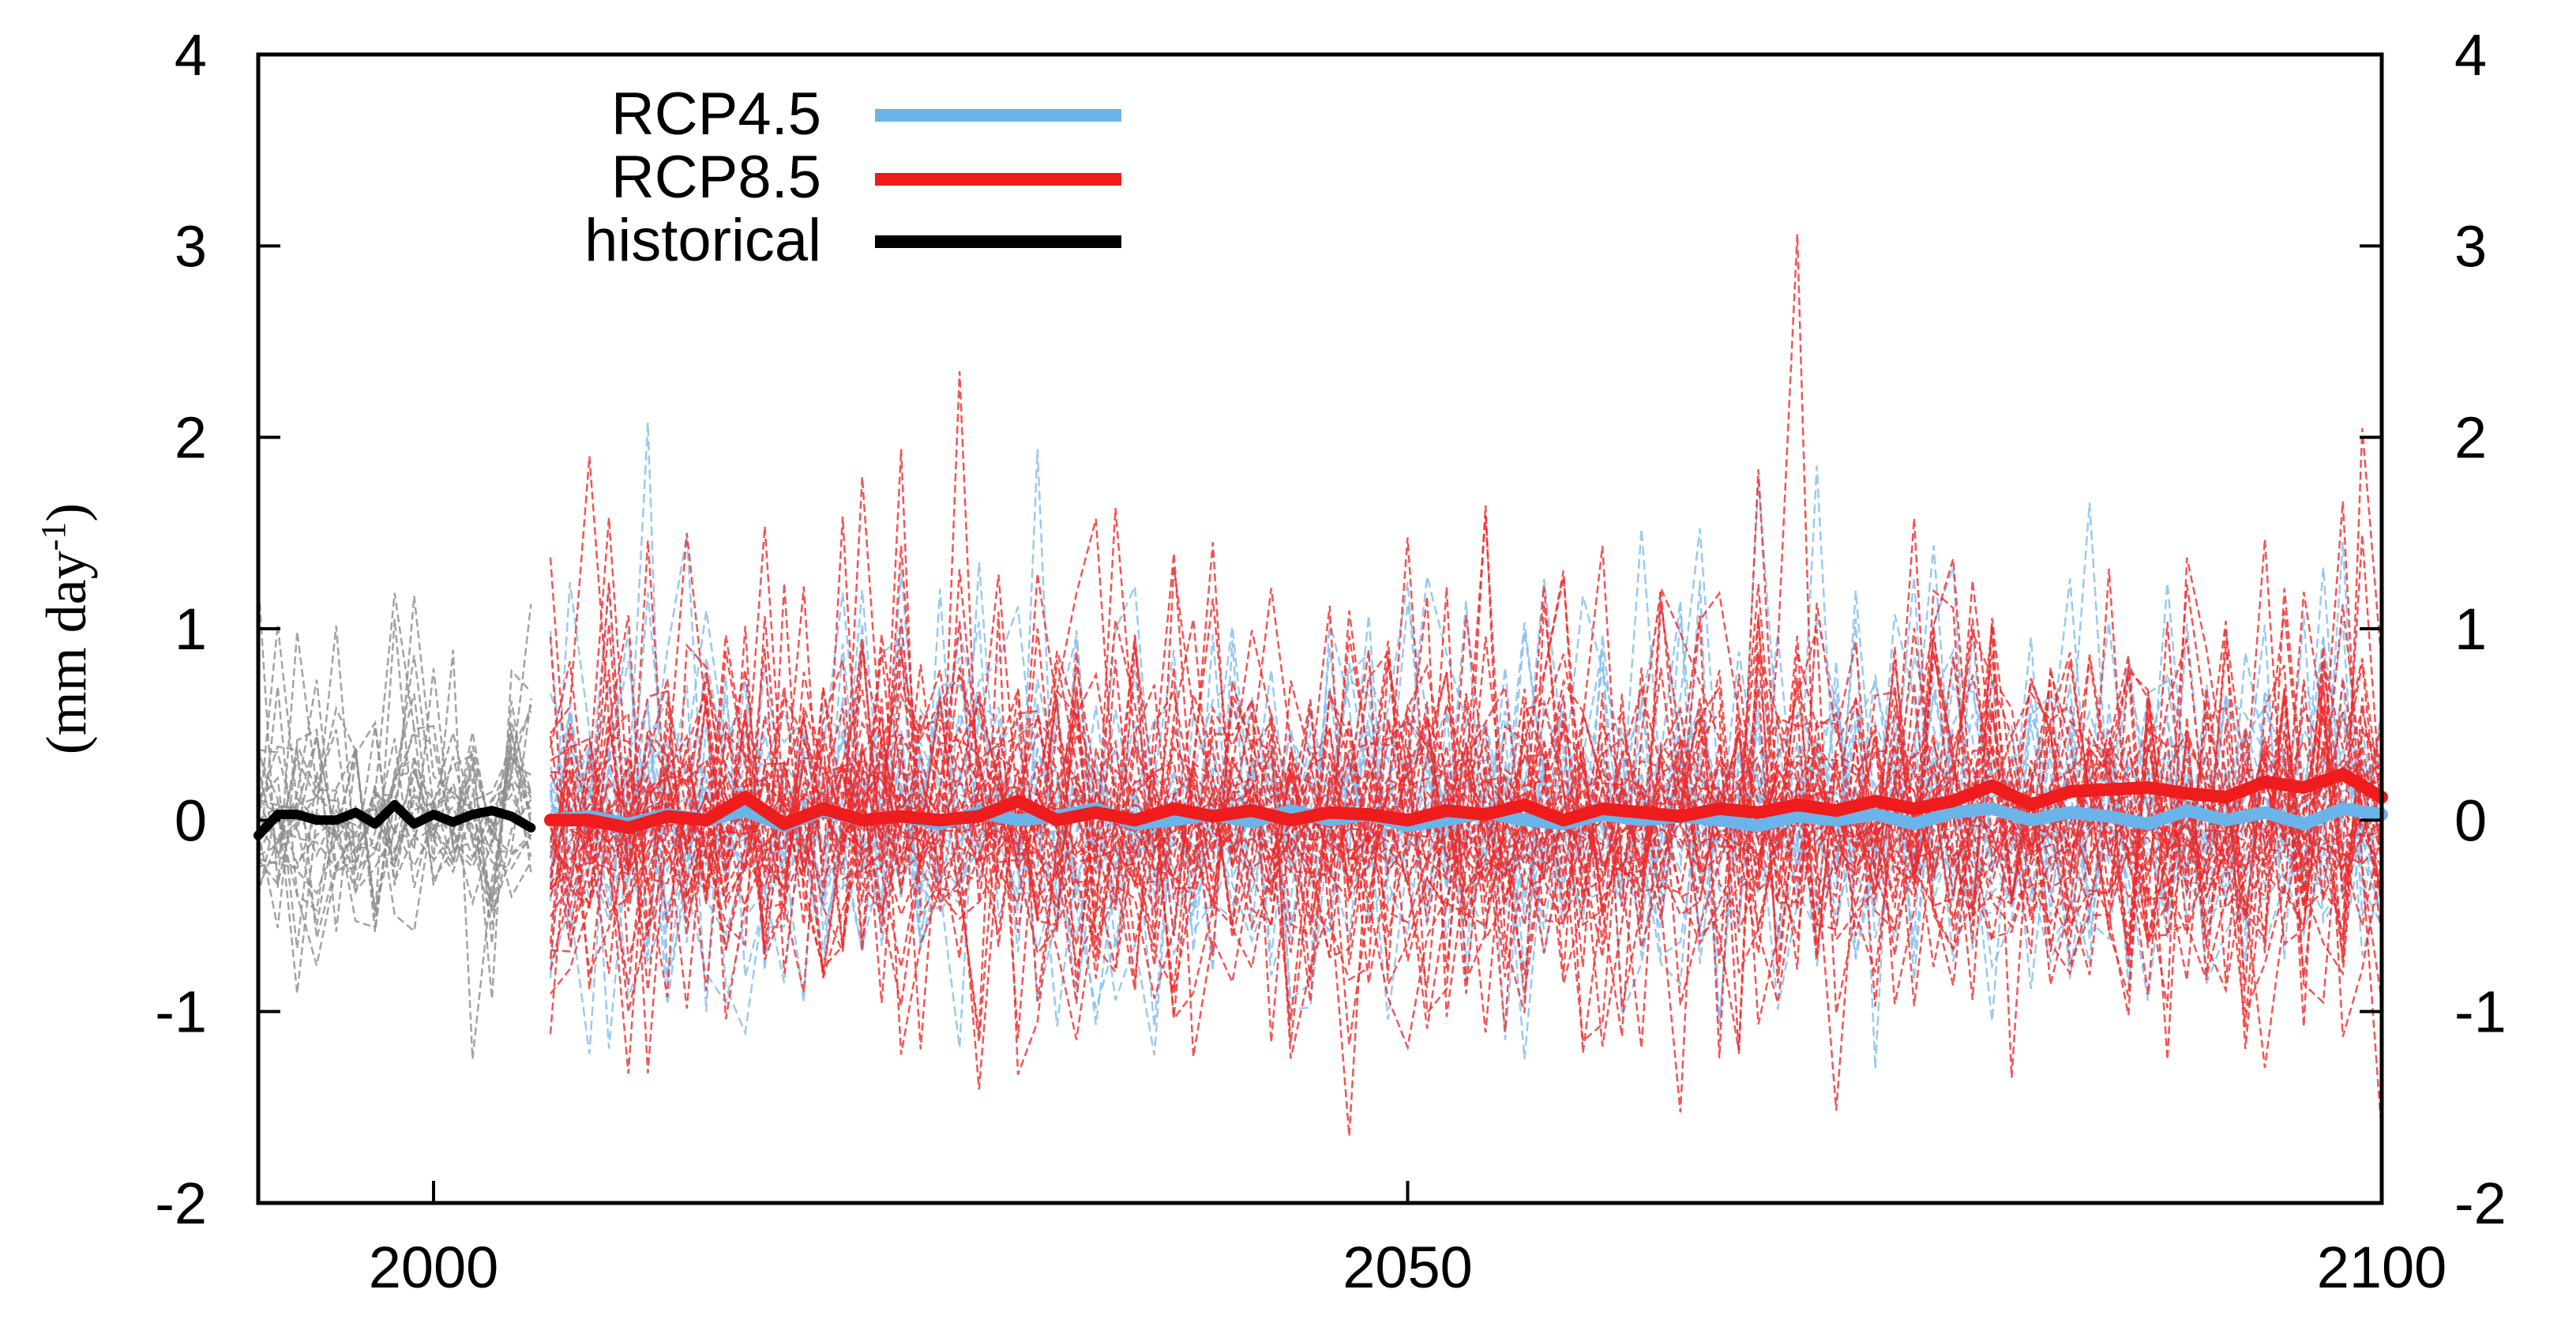 The height and width of the screenshot is (1342, 2576). I want to click on y-tick-label-left: -1, so click(181, 1012).